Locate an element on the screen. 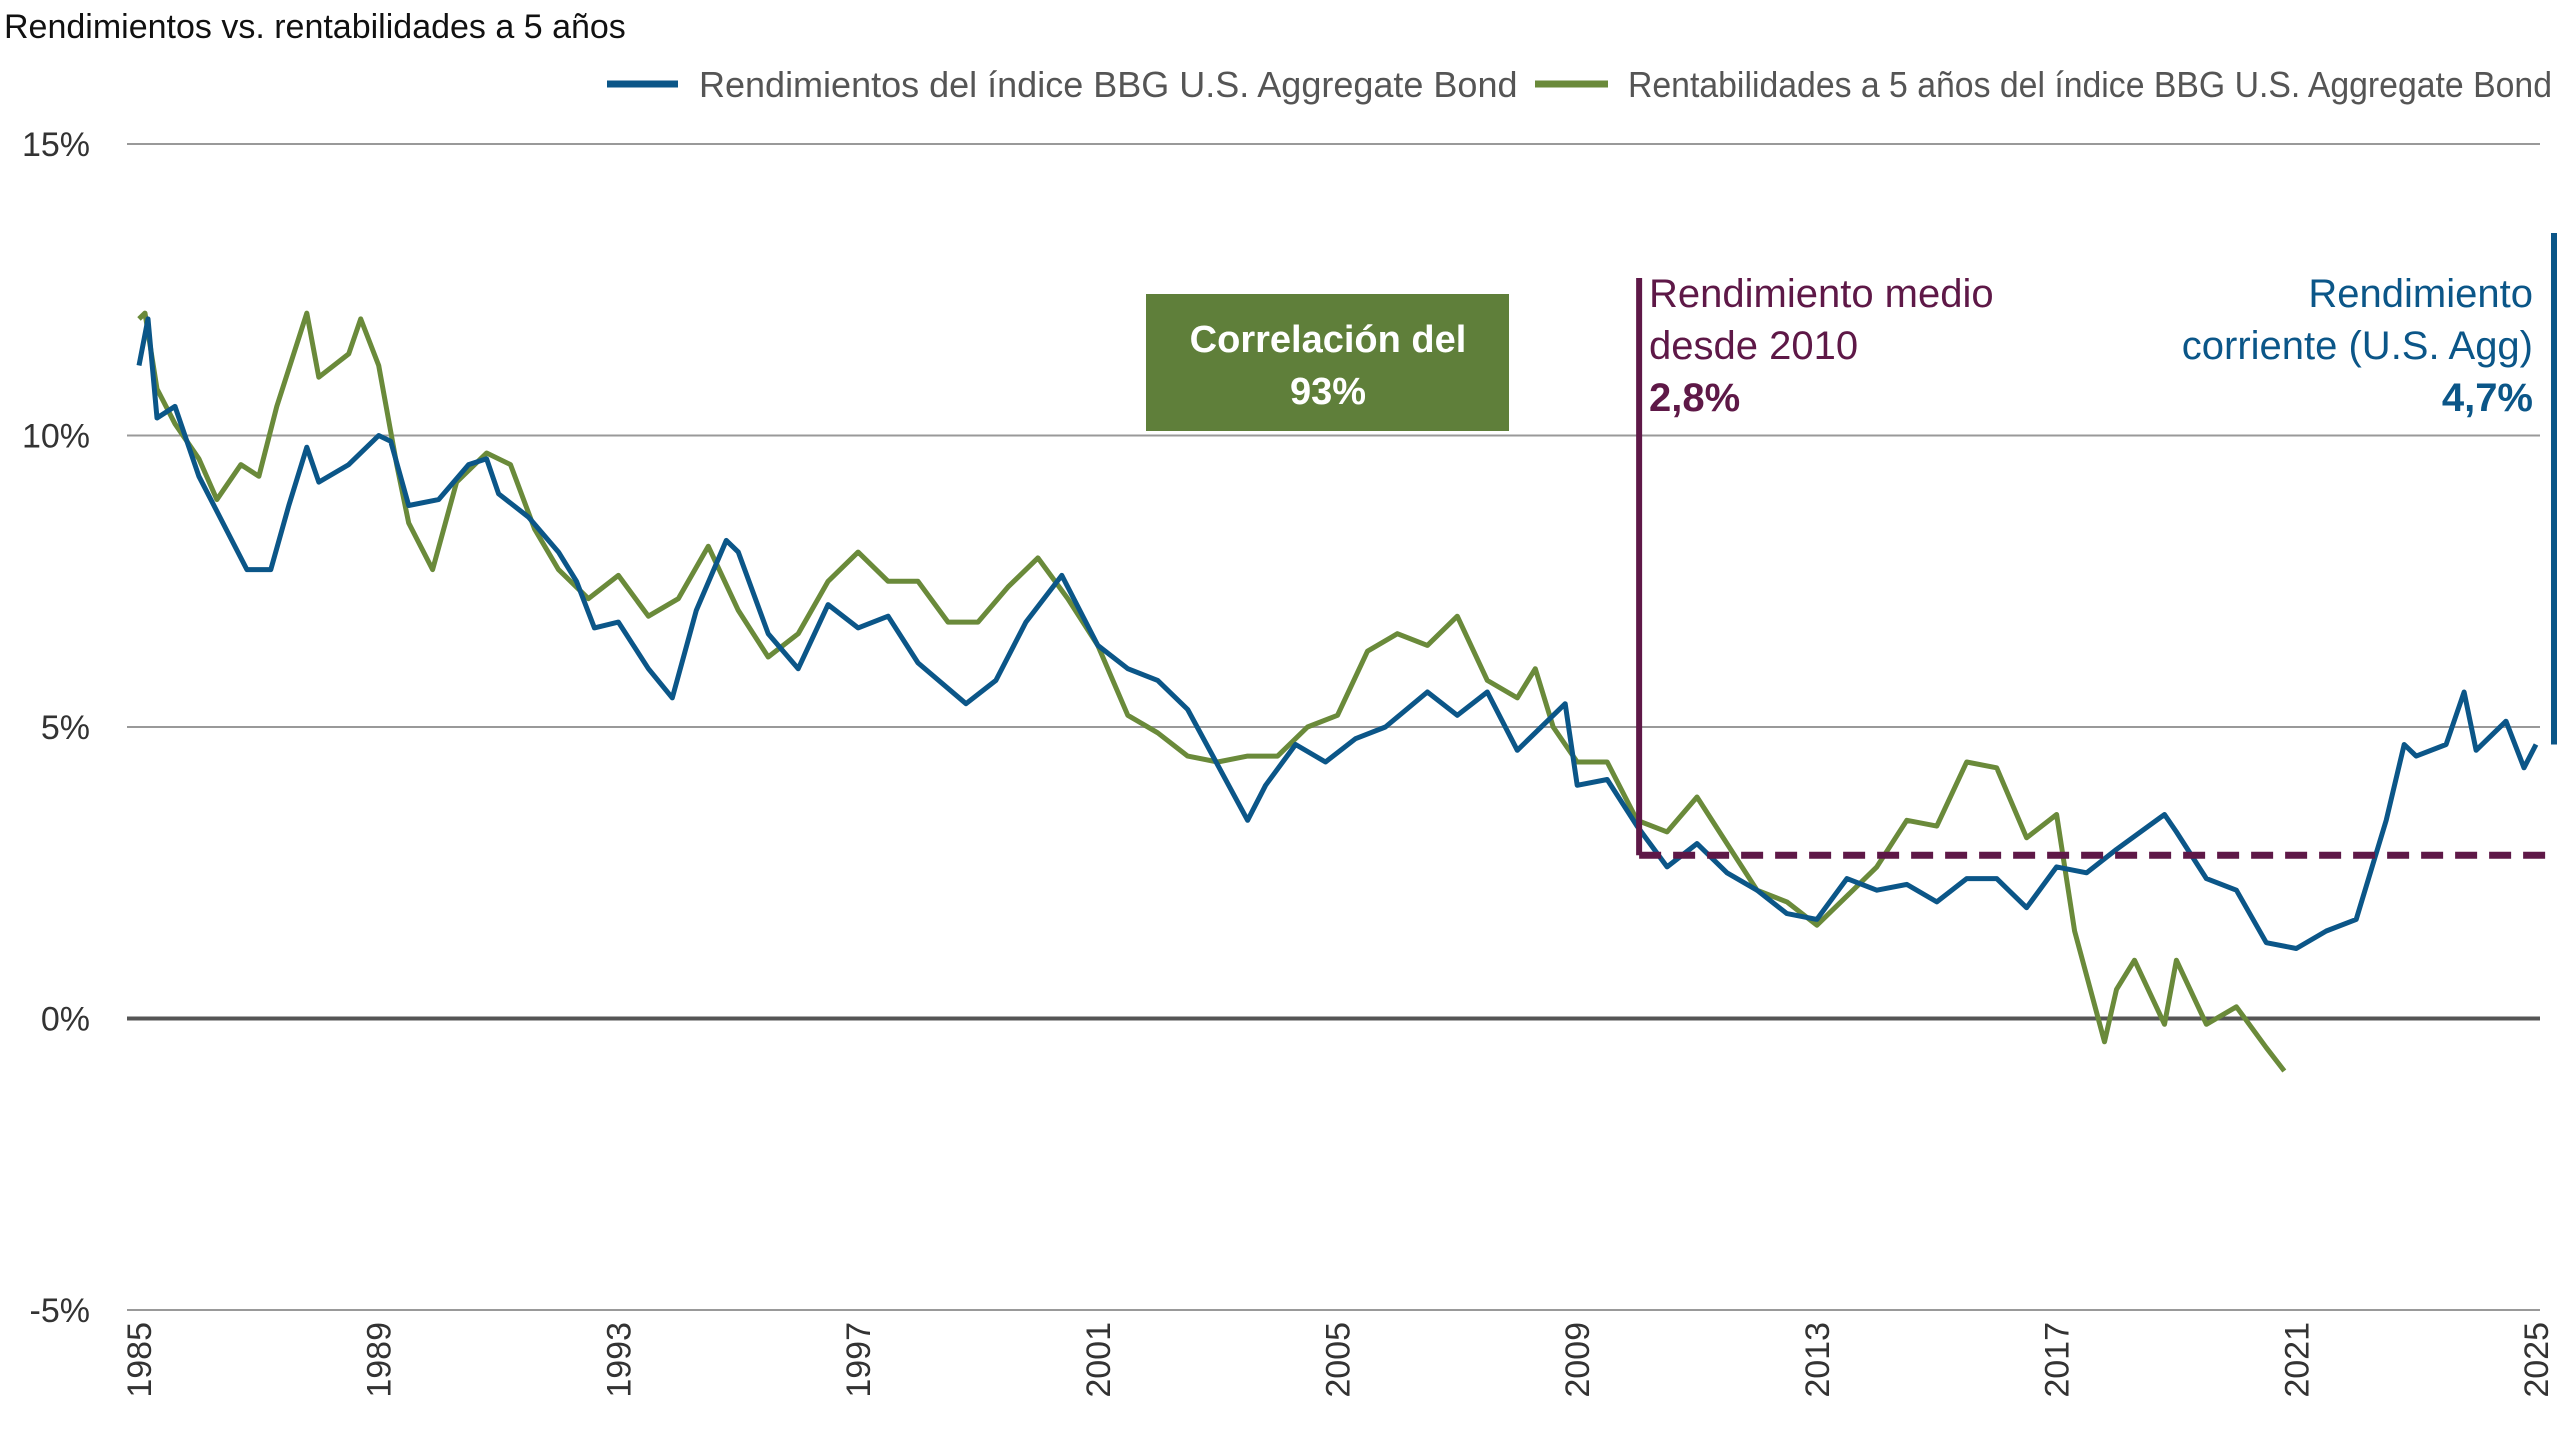 The height and width of the screenshot is (1440, 2560). correlation-line-2: 93% is located at coordinates (1328, 392).